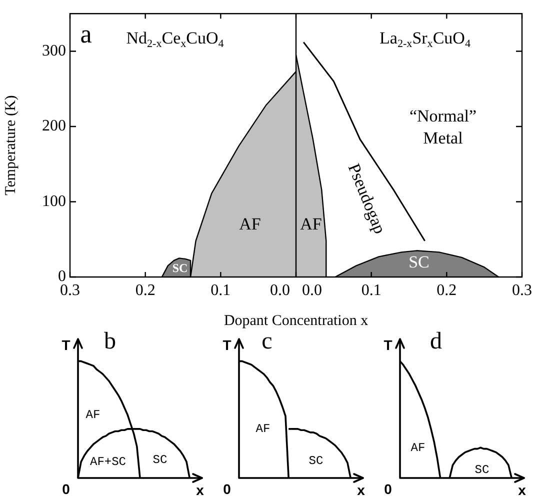  Describe the element at coordinates (108, 462) in the screenshot. I see `annotation: AF+SC` at that location.